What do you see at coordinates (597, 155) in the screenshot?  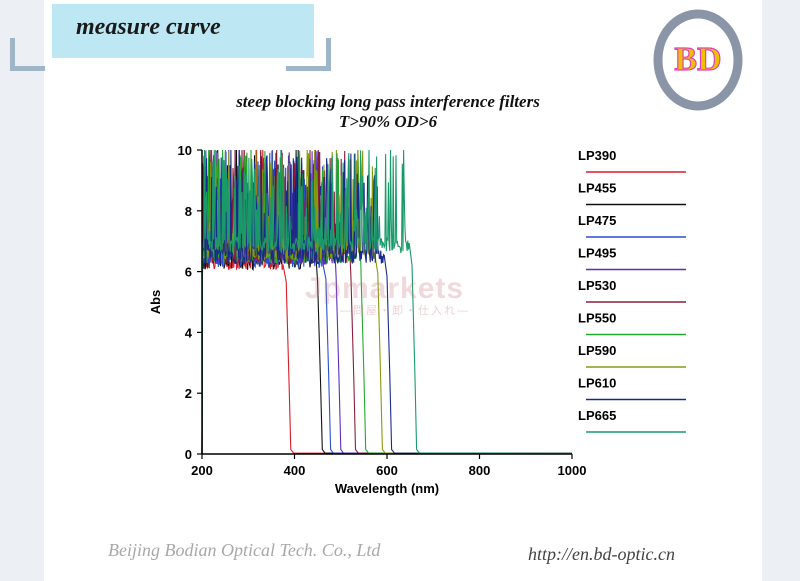 I see `legend-label-lp390: LP390` at bounding box center [597, 155].